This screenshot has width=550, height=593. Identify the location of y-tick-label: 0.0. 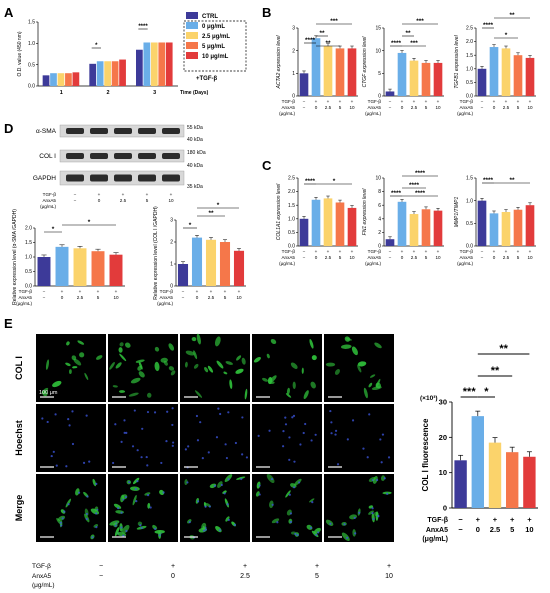
(28, 287).